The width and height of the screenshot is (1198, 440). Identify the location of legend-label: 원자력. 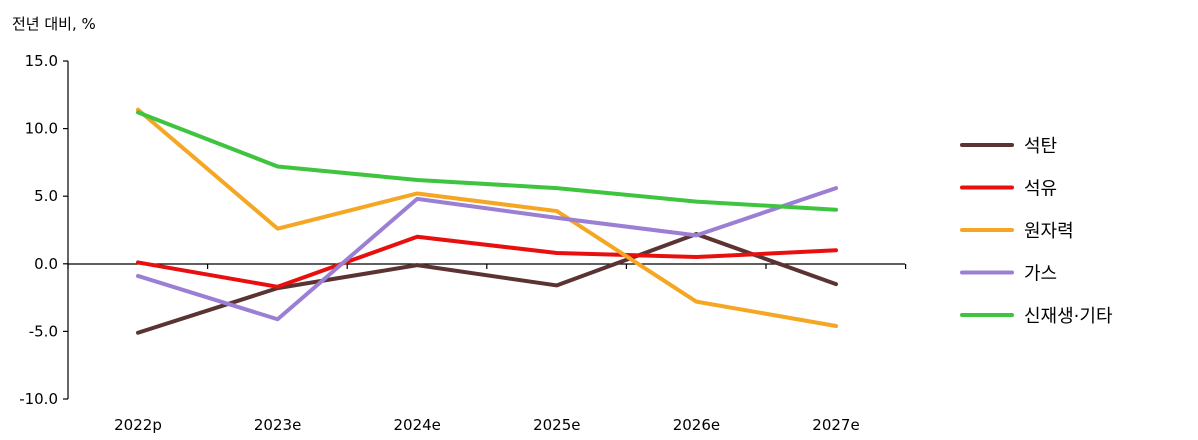
(1049, 231).